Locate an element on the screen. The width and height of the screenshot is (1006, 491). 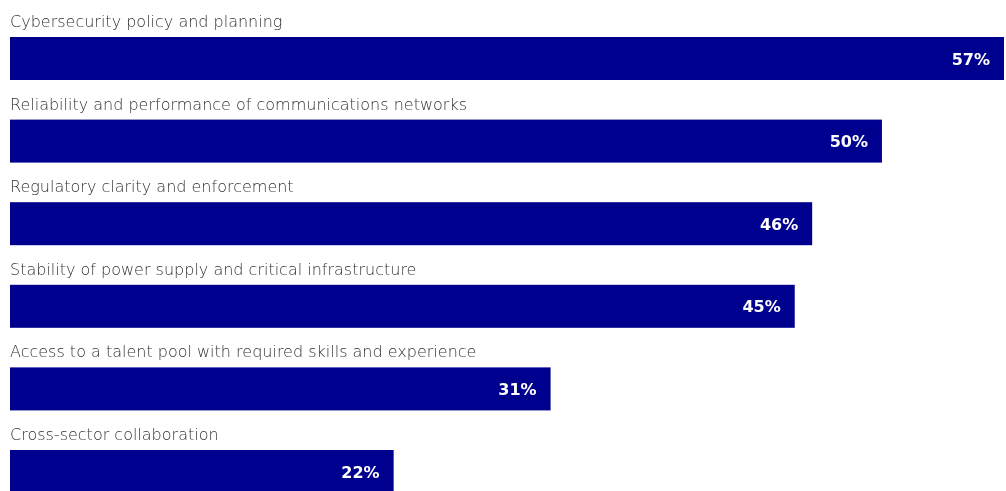
data-label: 45% is located at coordinates (761, 307).